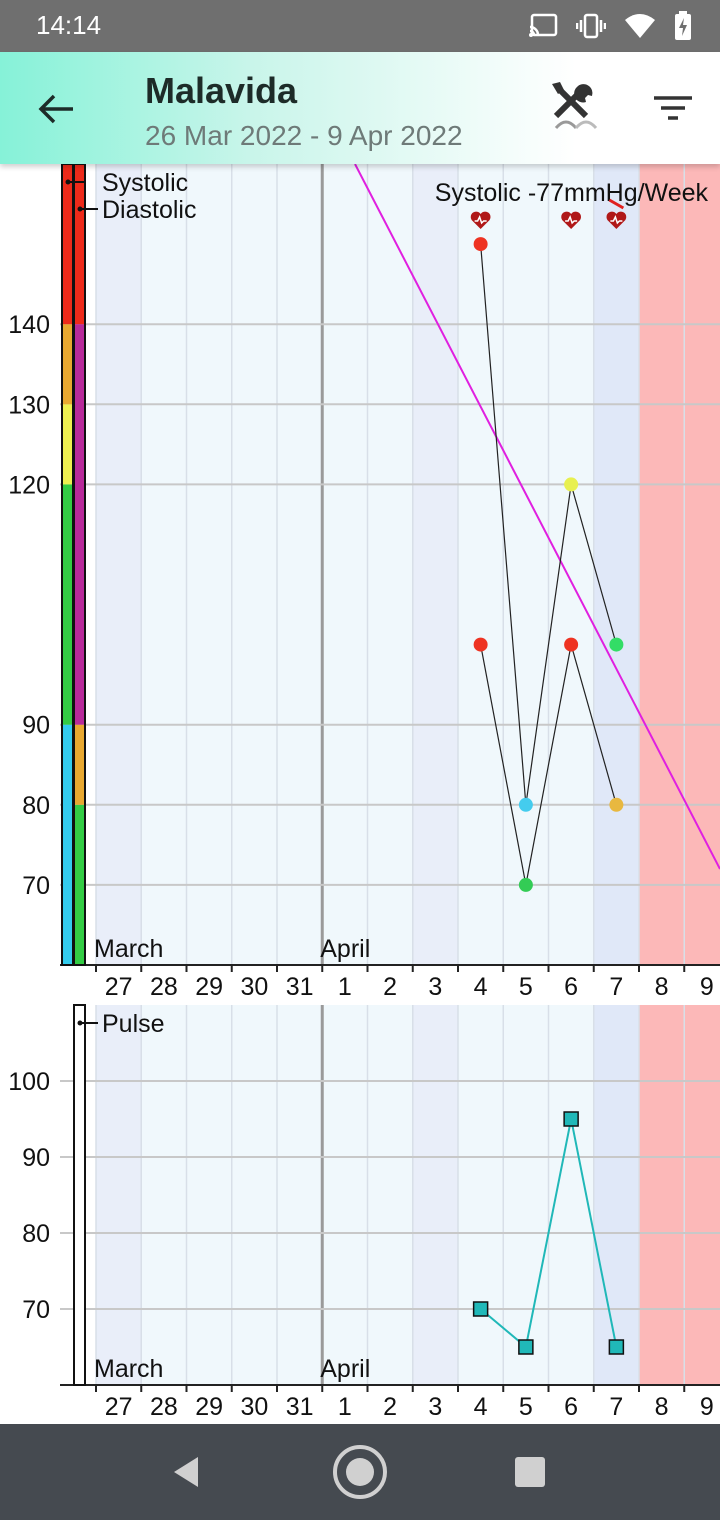 Image resolution: width=720 pixels, height=1520 pixels. Describe the element at coordinates (29, 485) in the screenshot. I see `y-tick-label: 120` at that location.